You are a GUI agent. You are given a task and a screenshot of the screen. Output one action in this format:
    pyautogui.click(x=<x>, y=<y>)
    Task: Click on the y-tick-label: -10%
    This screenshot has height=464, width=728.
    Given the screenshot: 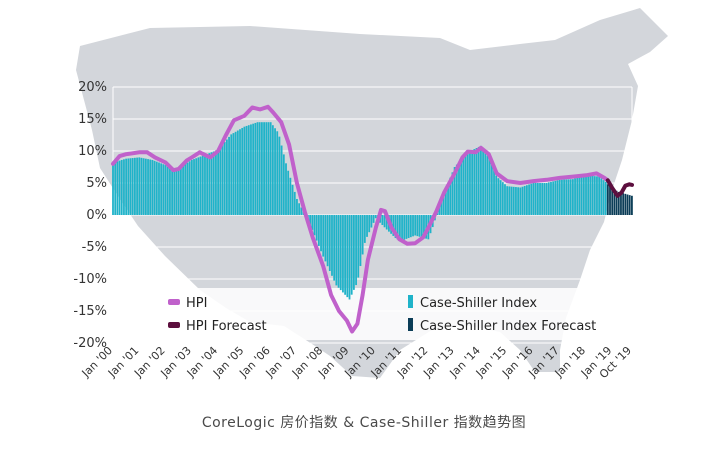 What is the action you would take?
    pyautogui.click(x=90, y=279)
    